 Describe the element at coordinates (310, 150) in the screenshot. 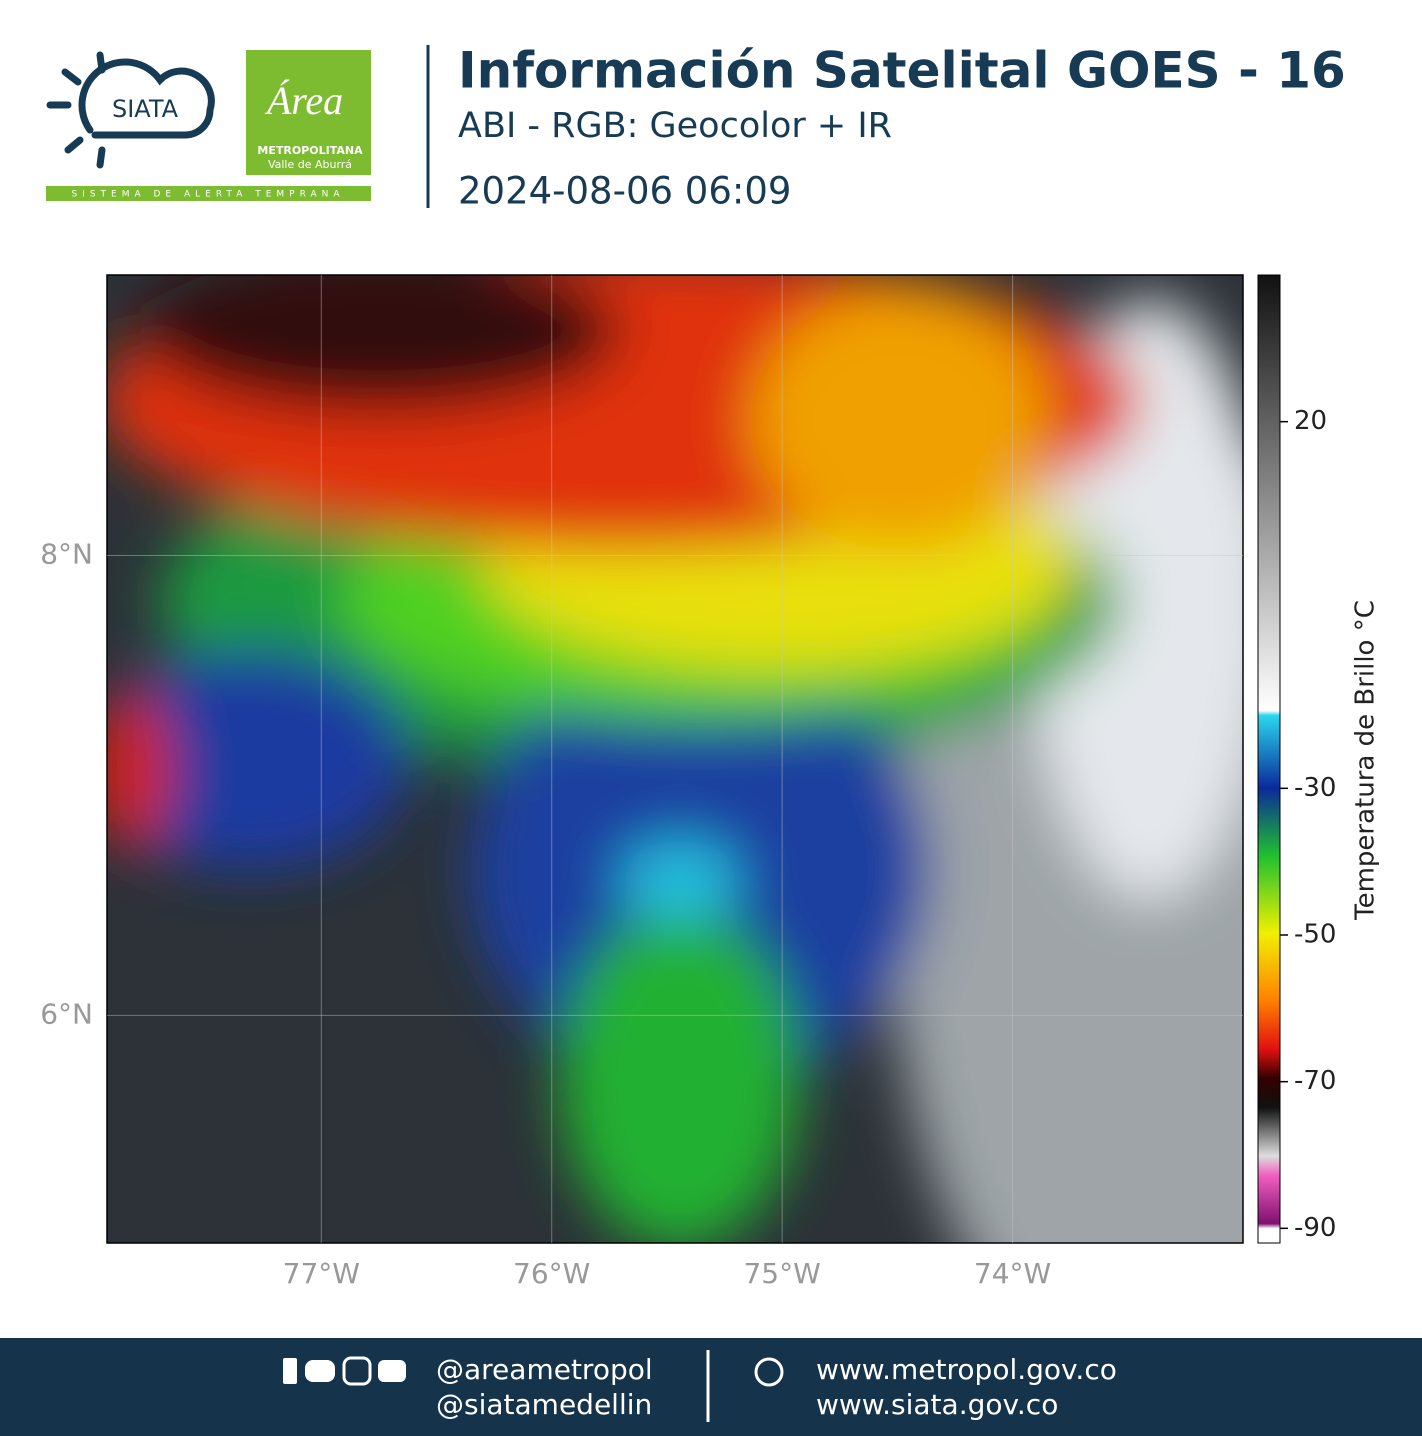

I see `metro-text: METROPOLITANA` at that location.